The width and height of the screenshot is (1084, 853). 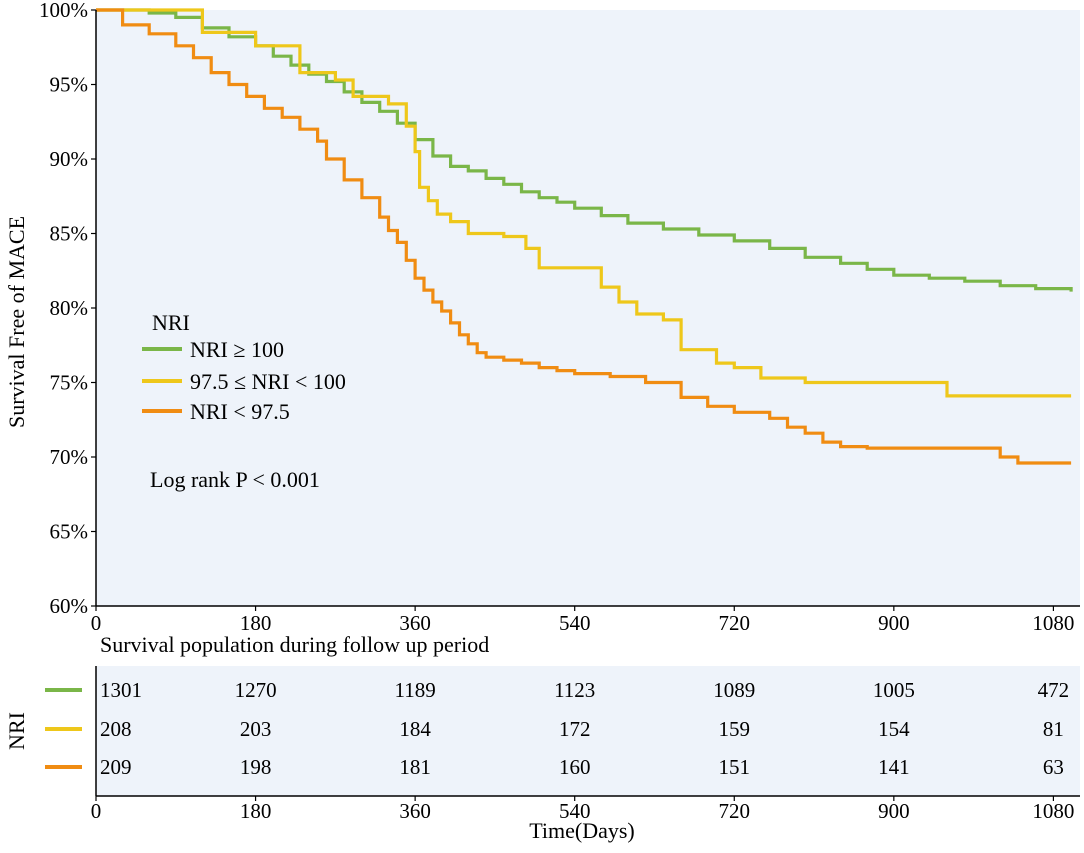 I want to click on table-x-tick-label: 360, so click(x=415, y=811).